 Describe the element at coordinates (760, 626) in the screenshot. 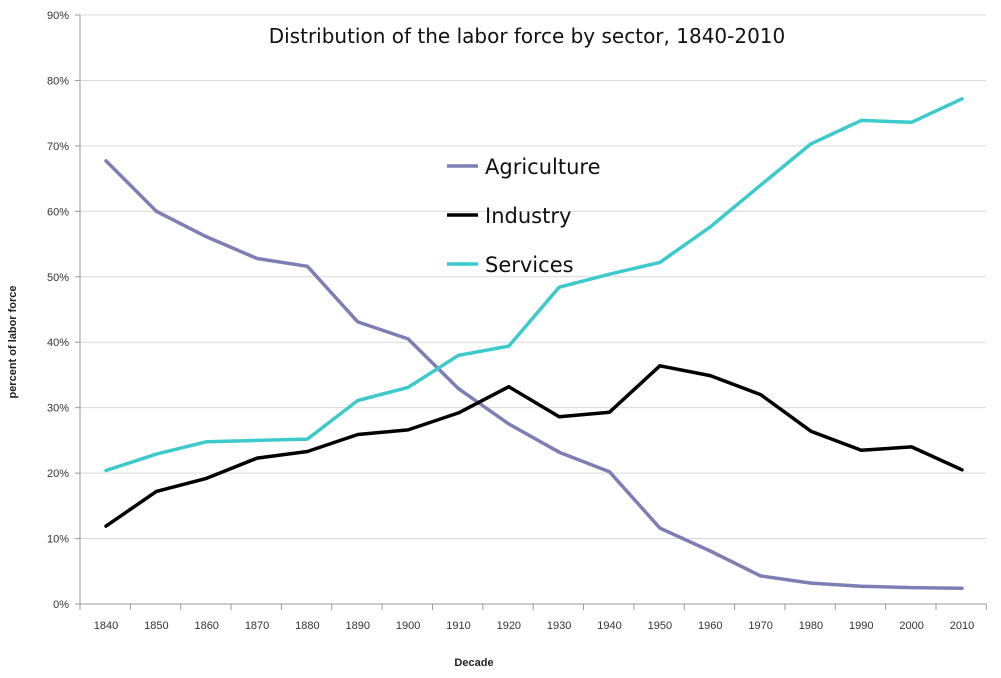

I see `x-tick-label: 1970` at that location.